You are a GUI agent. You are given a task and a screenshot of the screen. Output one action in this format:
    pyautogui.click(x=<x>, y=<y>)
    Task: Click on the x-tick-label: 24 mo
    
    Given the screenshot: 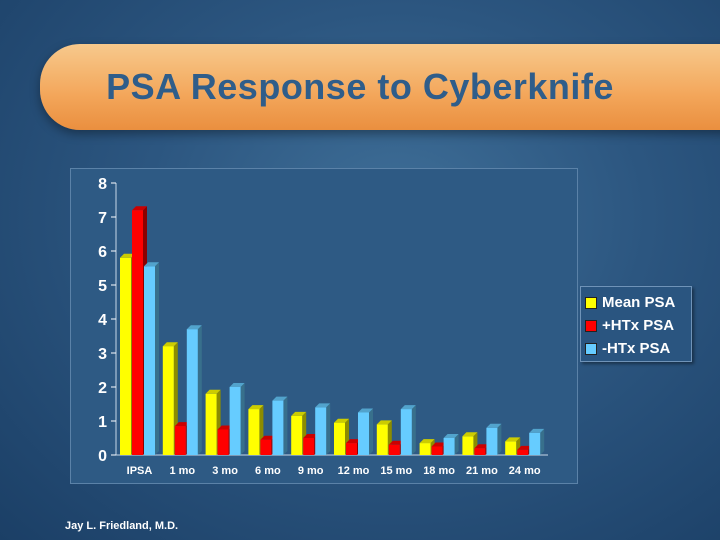 What is the action you would take?
    pyautogui.click(x=525, y=471)
    